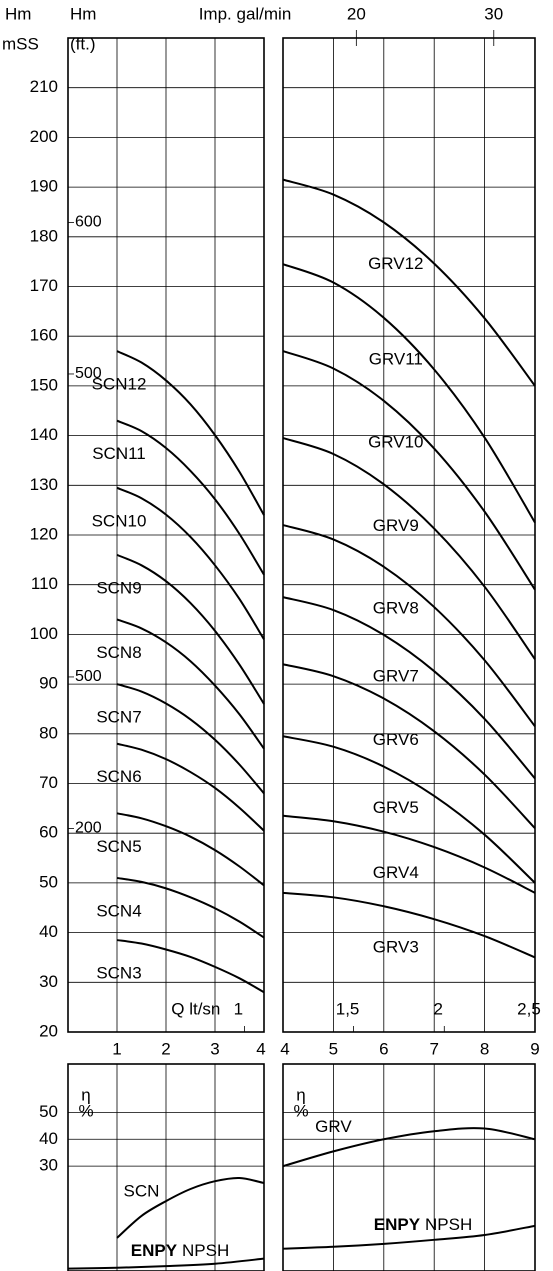 The image size is (553, 1271). I want to click on y-tick-label: 210, so click(44, 86).